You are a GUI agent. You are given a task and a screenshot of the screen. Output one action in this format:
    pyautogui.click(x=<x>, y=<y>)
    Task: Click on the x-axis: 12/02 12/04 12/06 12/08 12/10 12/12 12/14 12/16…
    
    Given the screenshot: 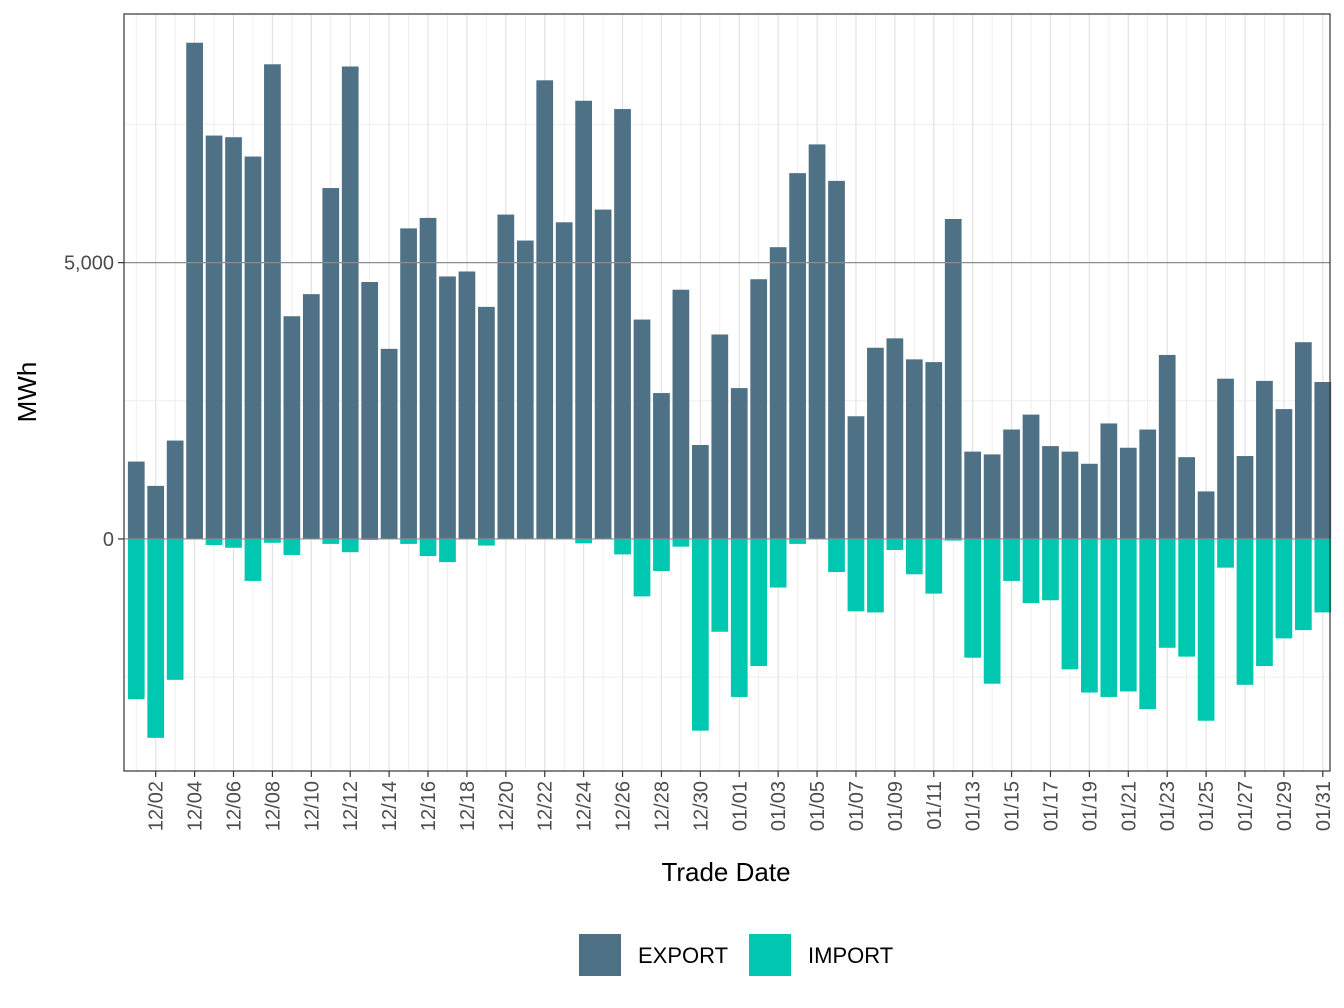 What is the action you would take?
    pyautogui.click(x=740, y=801)
    